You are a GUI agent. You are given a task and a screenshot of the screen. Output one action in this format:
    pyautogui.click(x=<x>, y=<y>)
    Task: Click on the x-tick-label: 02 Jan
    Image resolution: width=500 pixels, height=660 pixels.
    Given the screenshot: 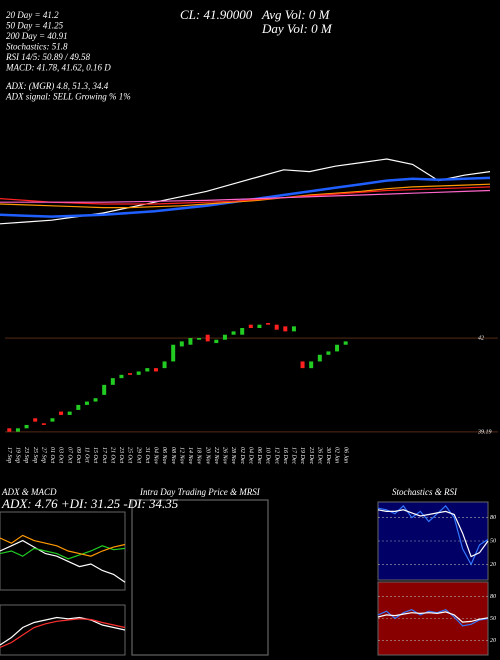 What is the action you would take?
    pyautogui.click(x=337, y=455)
    